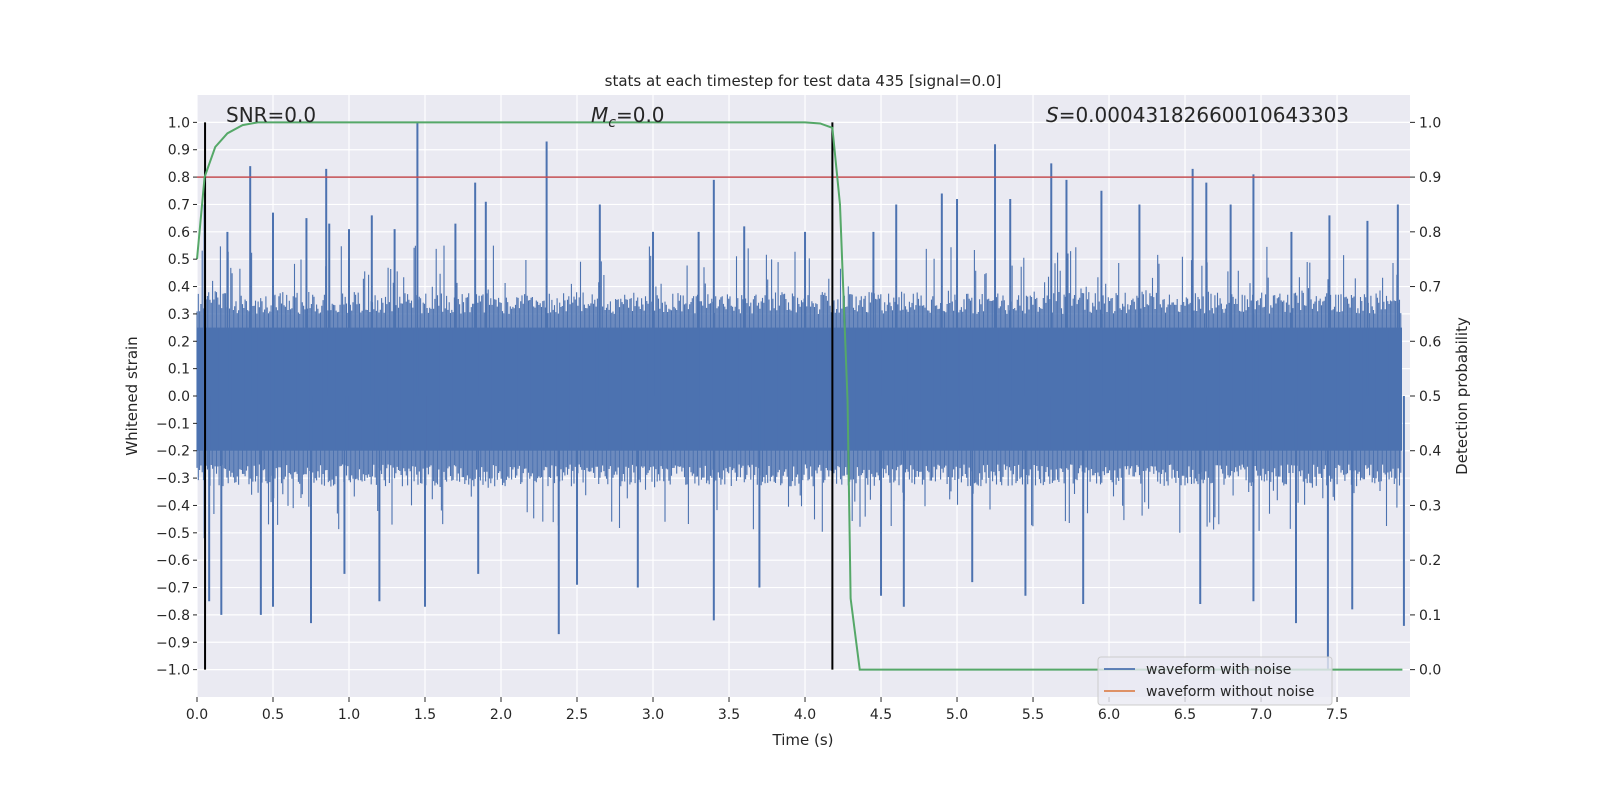 This screenshot has width=1600, height=804. What do you see at coordinates (349, 715) in the screenshot?
I see `x-tick-label: 1.0` at bounding box center [349, 715].